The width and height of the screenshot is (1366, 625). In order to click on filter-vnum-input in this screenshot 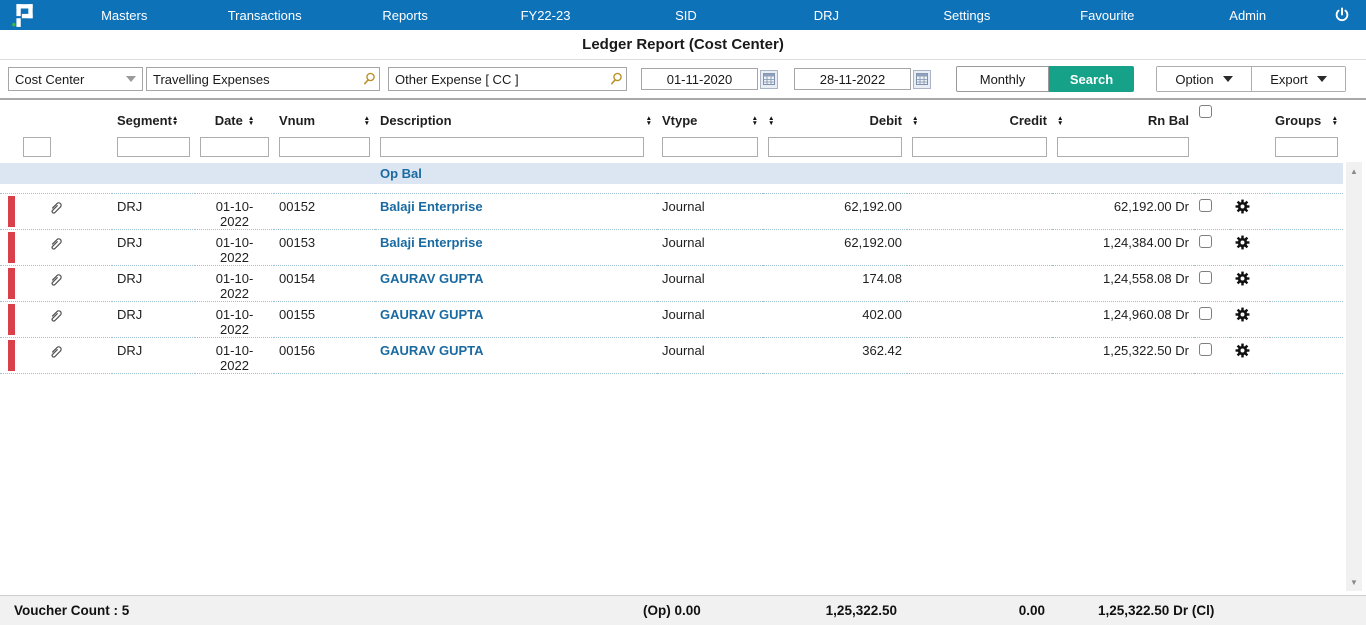, I will do `click(324, 147)`.